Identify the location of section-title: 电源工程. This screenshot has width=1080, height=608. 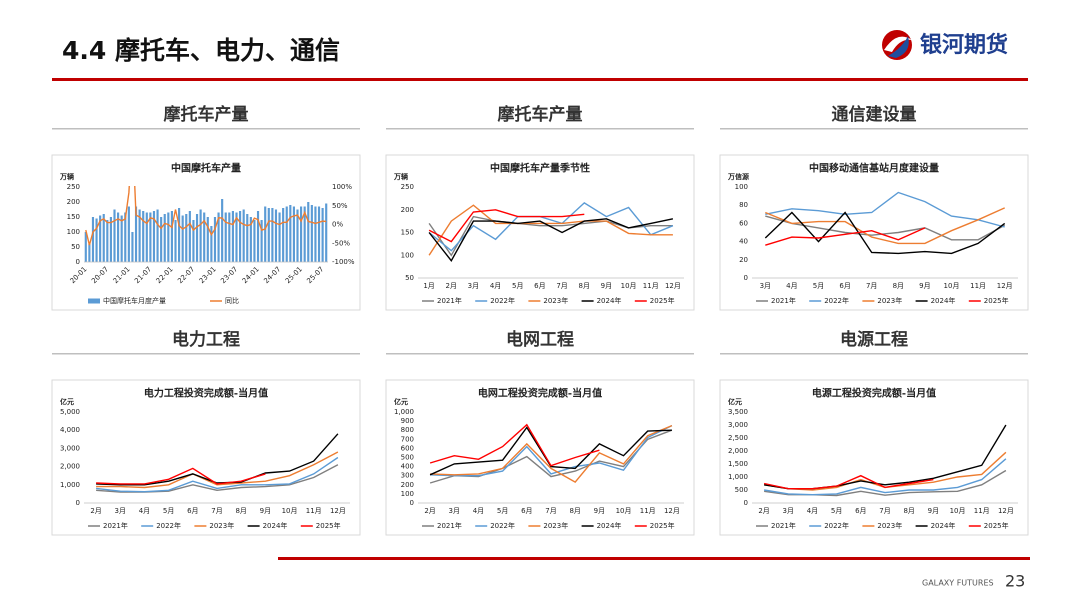
(874, 339).